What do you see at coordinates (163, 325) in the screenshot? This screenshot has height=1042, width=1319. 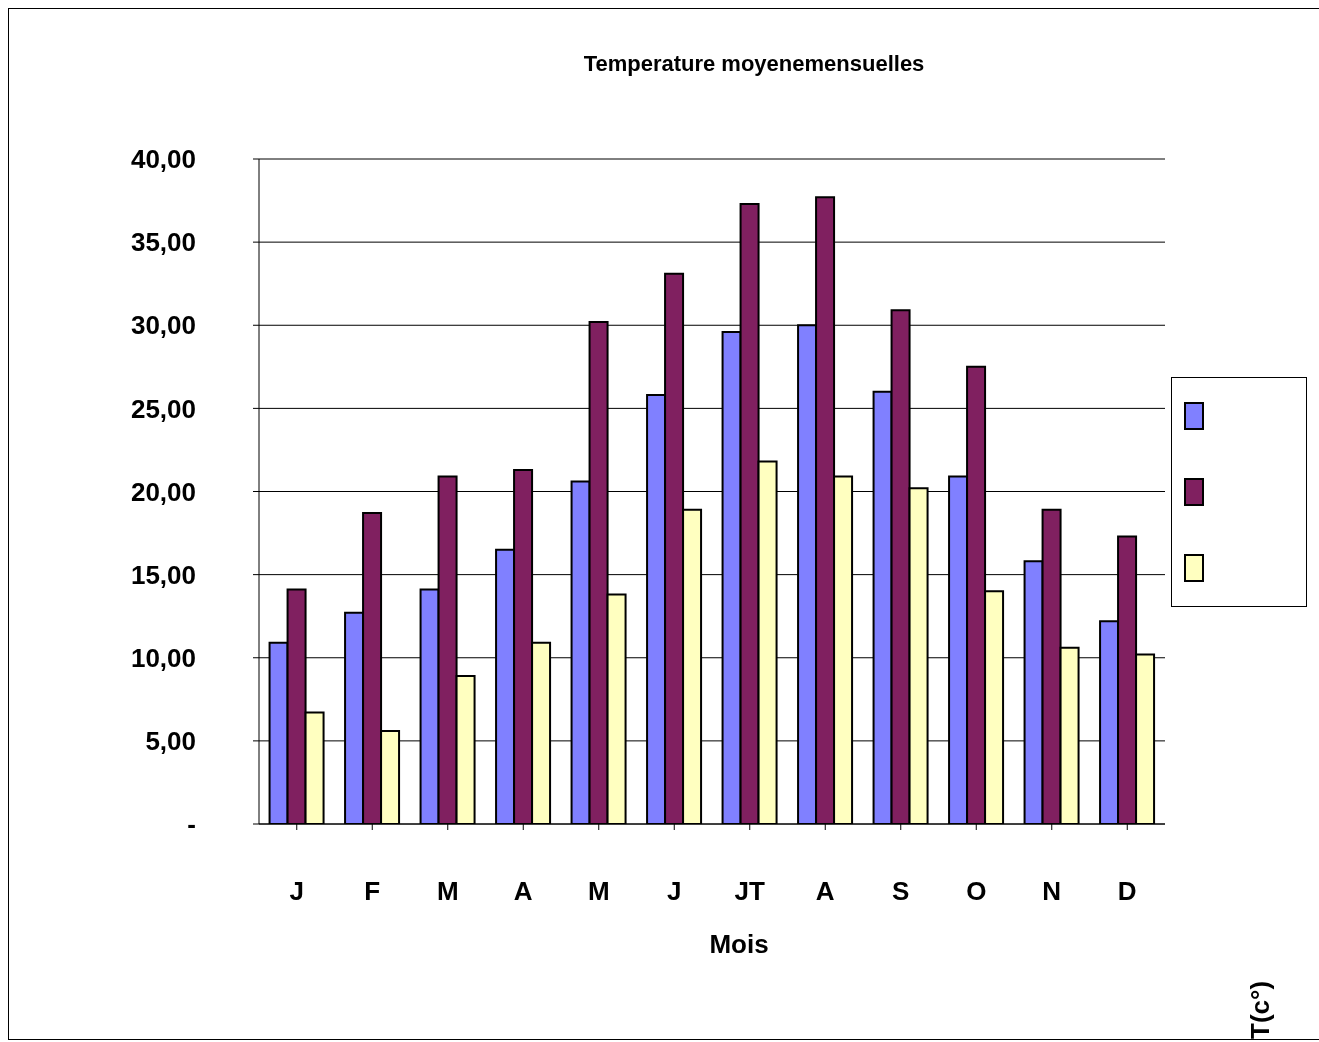 I see `y-tick-label: 30,00` at bounding box center [163, 325].